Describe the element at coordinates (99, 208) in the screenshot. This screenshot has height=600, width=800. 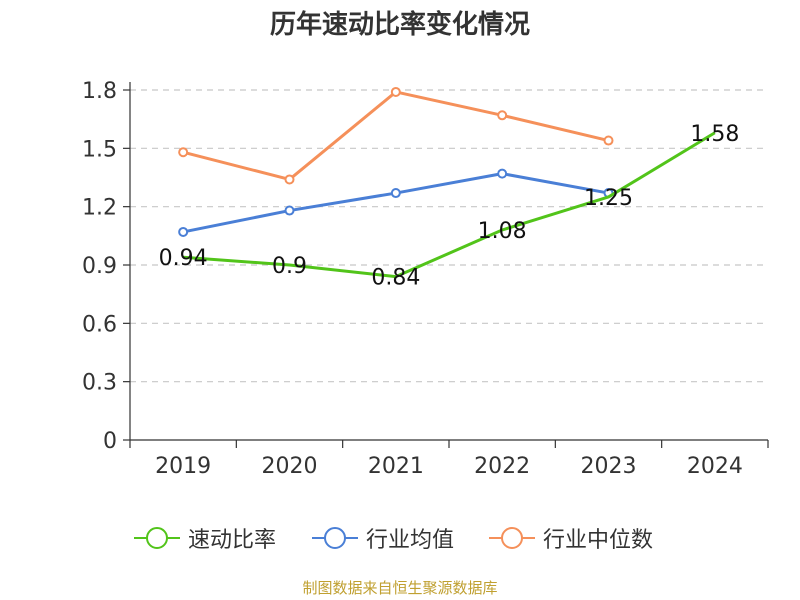
I see `y-tick-label: 1.2` at that location.